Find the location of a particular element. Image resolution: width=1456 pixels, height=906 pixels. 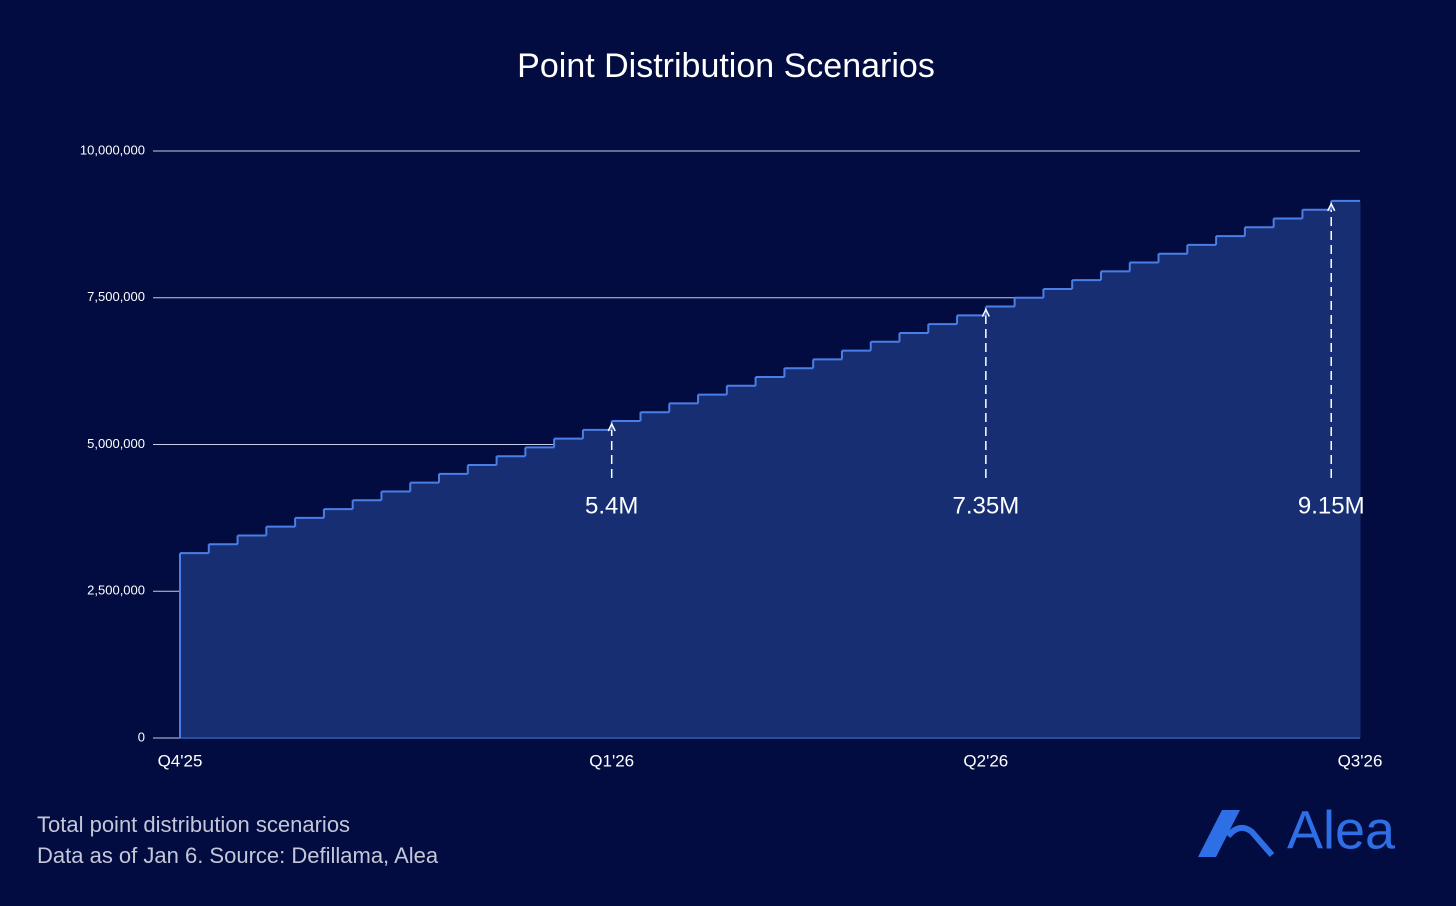

logo: Alea is located at coordinates (1297, 830).